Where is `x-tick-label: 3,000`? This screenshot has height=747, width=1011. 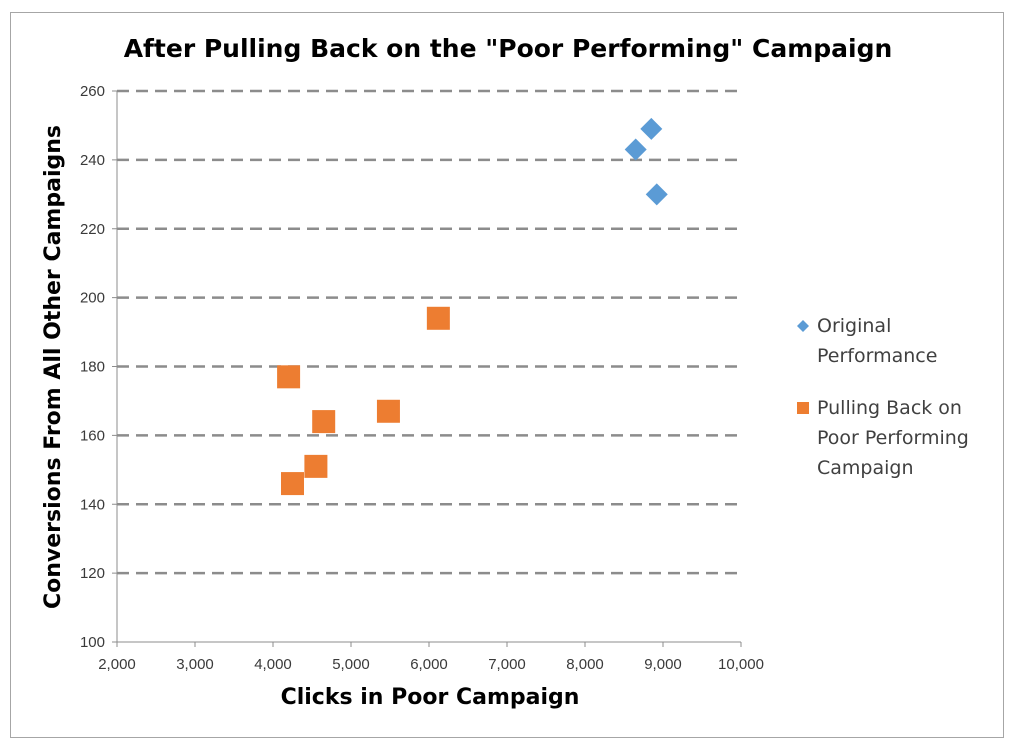 x-tick-label: 3,000 is located at coordinates (195, 664).